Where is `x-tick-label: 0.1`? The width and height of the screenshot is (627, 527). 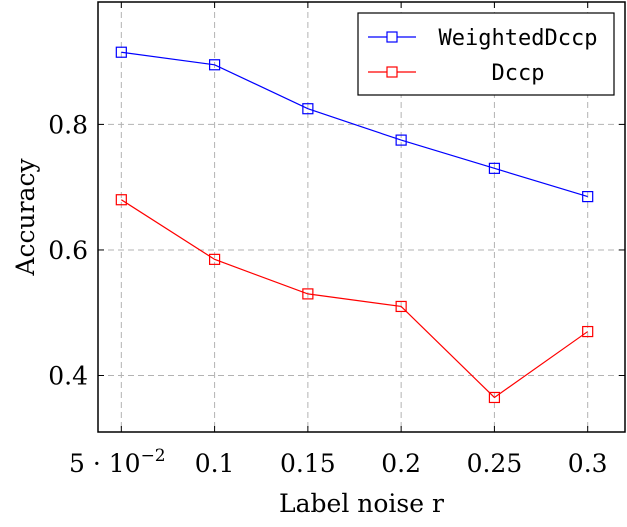 x-tick-label: 0.1 is located at coordinates (215, 463).